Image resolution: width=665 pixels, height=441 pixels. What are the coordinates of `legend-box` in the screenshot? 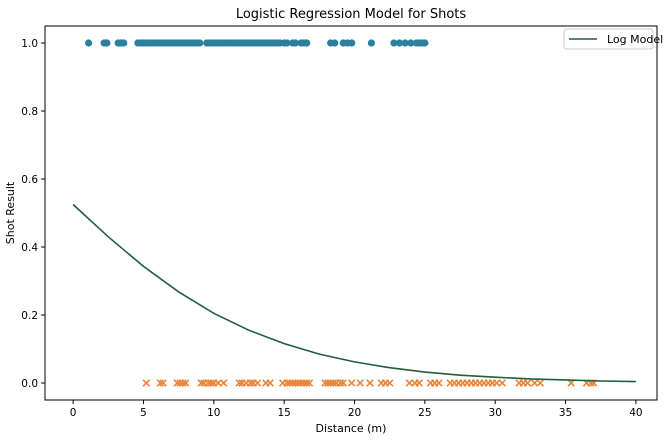 It's located at (608, 39).